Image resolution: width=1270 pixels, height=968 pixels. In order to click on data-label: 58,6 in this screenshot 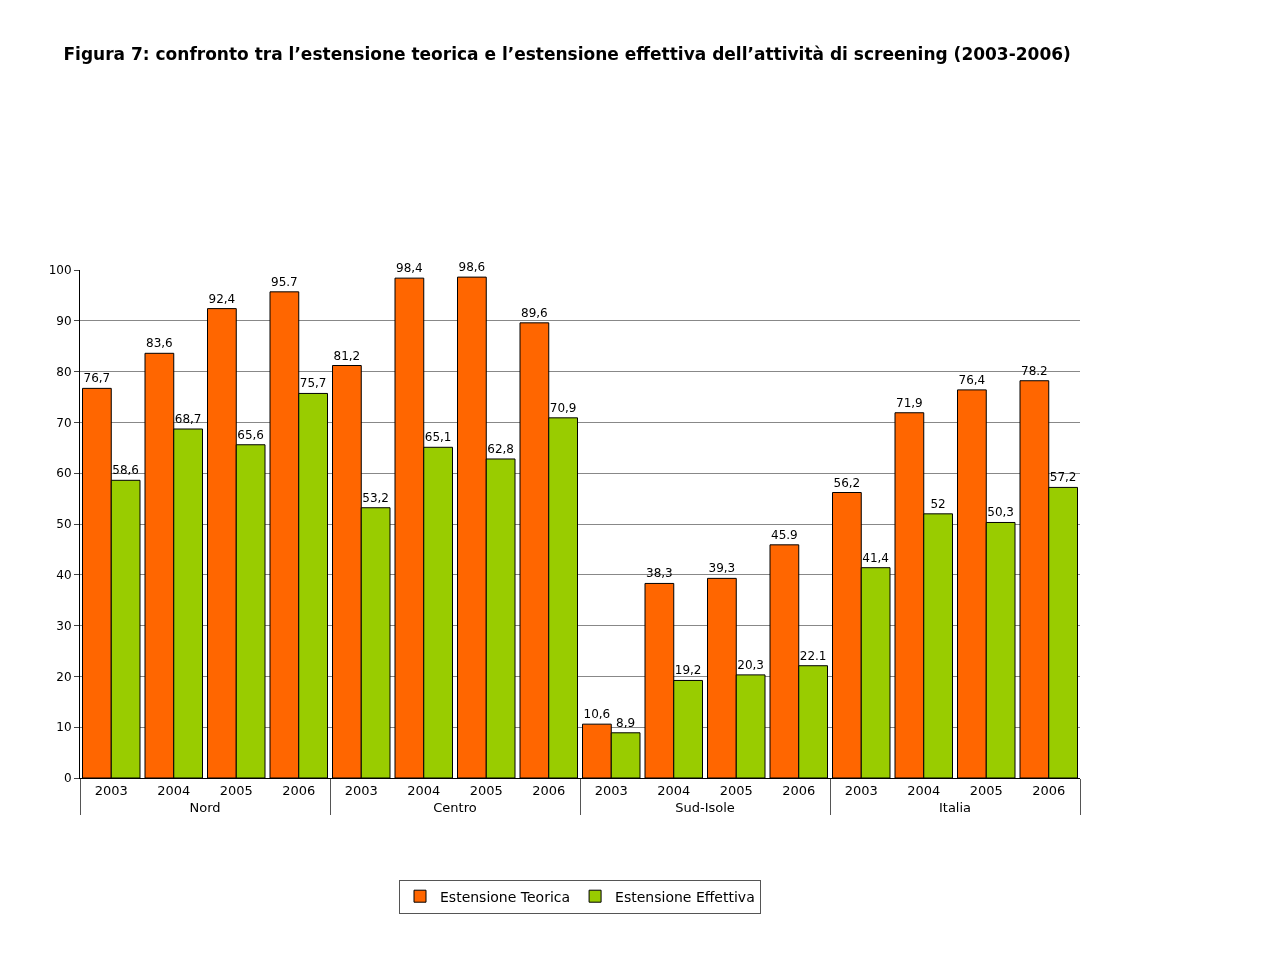, I will do `click(125, 470)`.